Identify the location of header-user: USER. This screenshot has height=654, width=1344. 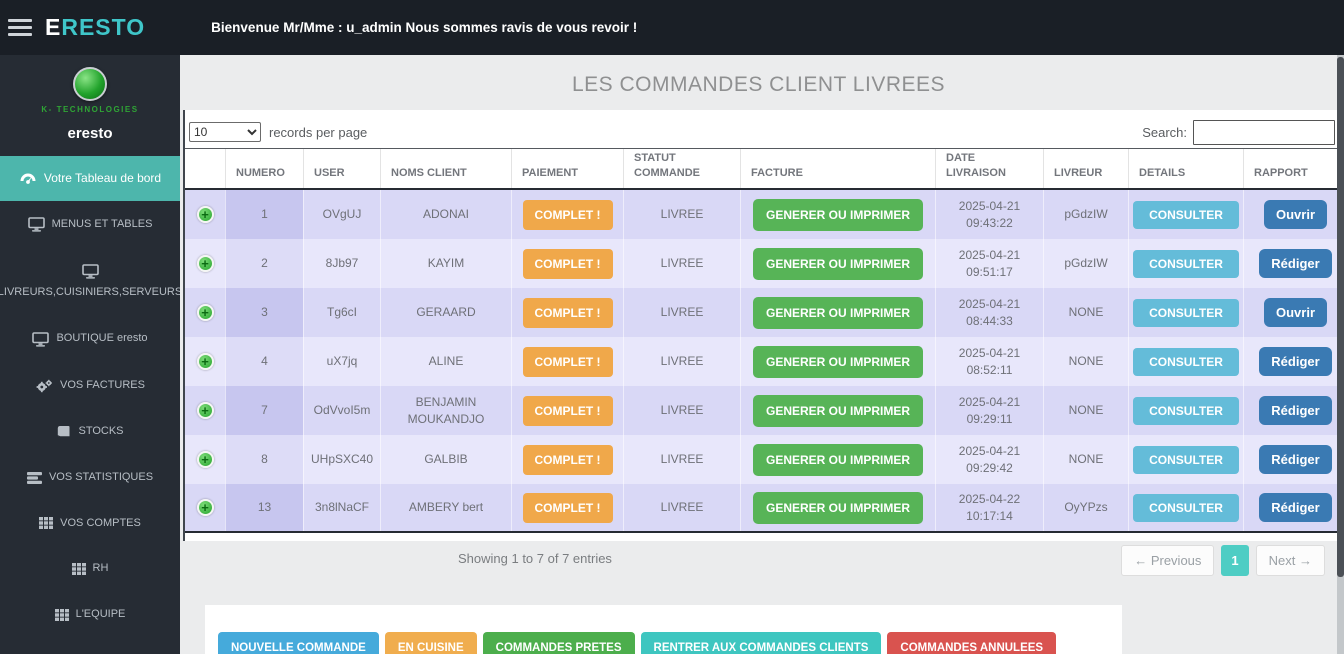
(341, 168).